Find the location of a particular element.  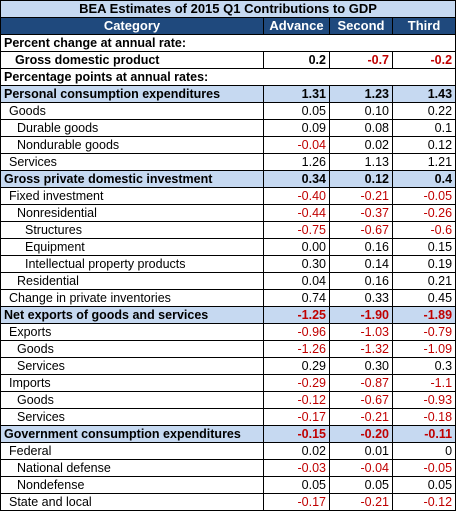

row-label: Fixed investment is located at coordinates (132, 196).